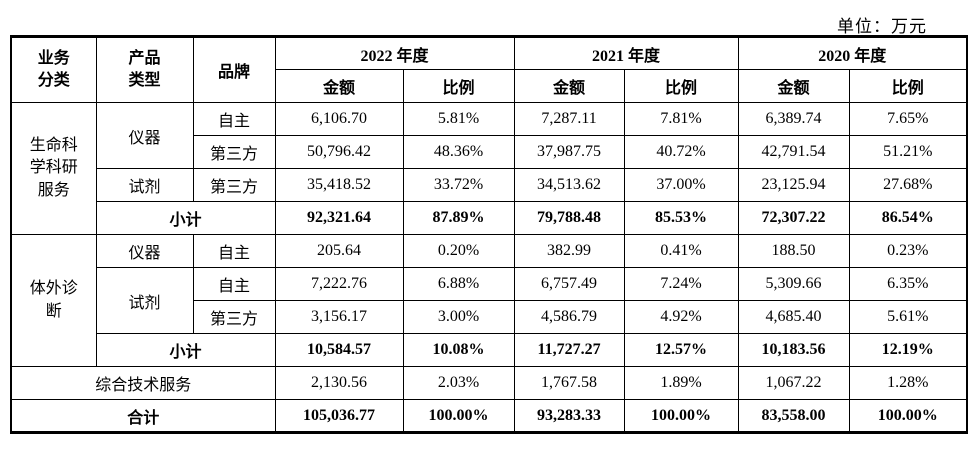  I want to click on ratio-cell: 4.92%, so click(681, 317).